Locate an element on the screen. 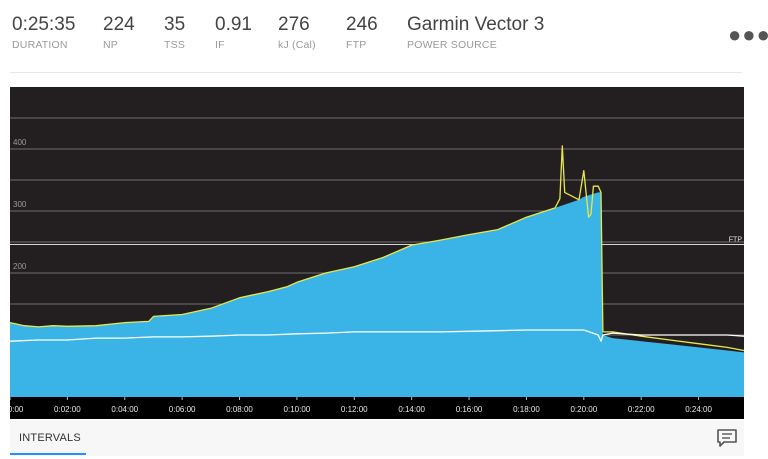 The width and height of the screenshot is (768, 459). stat-label: DURATION is located at coordinates (40, 45).